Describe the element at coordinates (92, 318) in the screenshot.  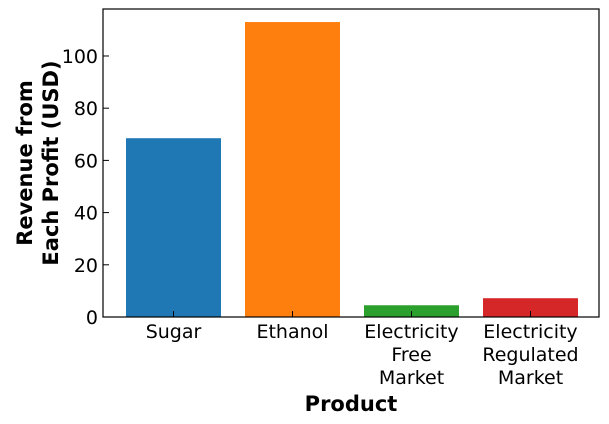
I see `y-tick-label-0: 0` at that location.